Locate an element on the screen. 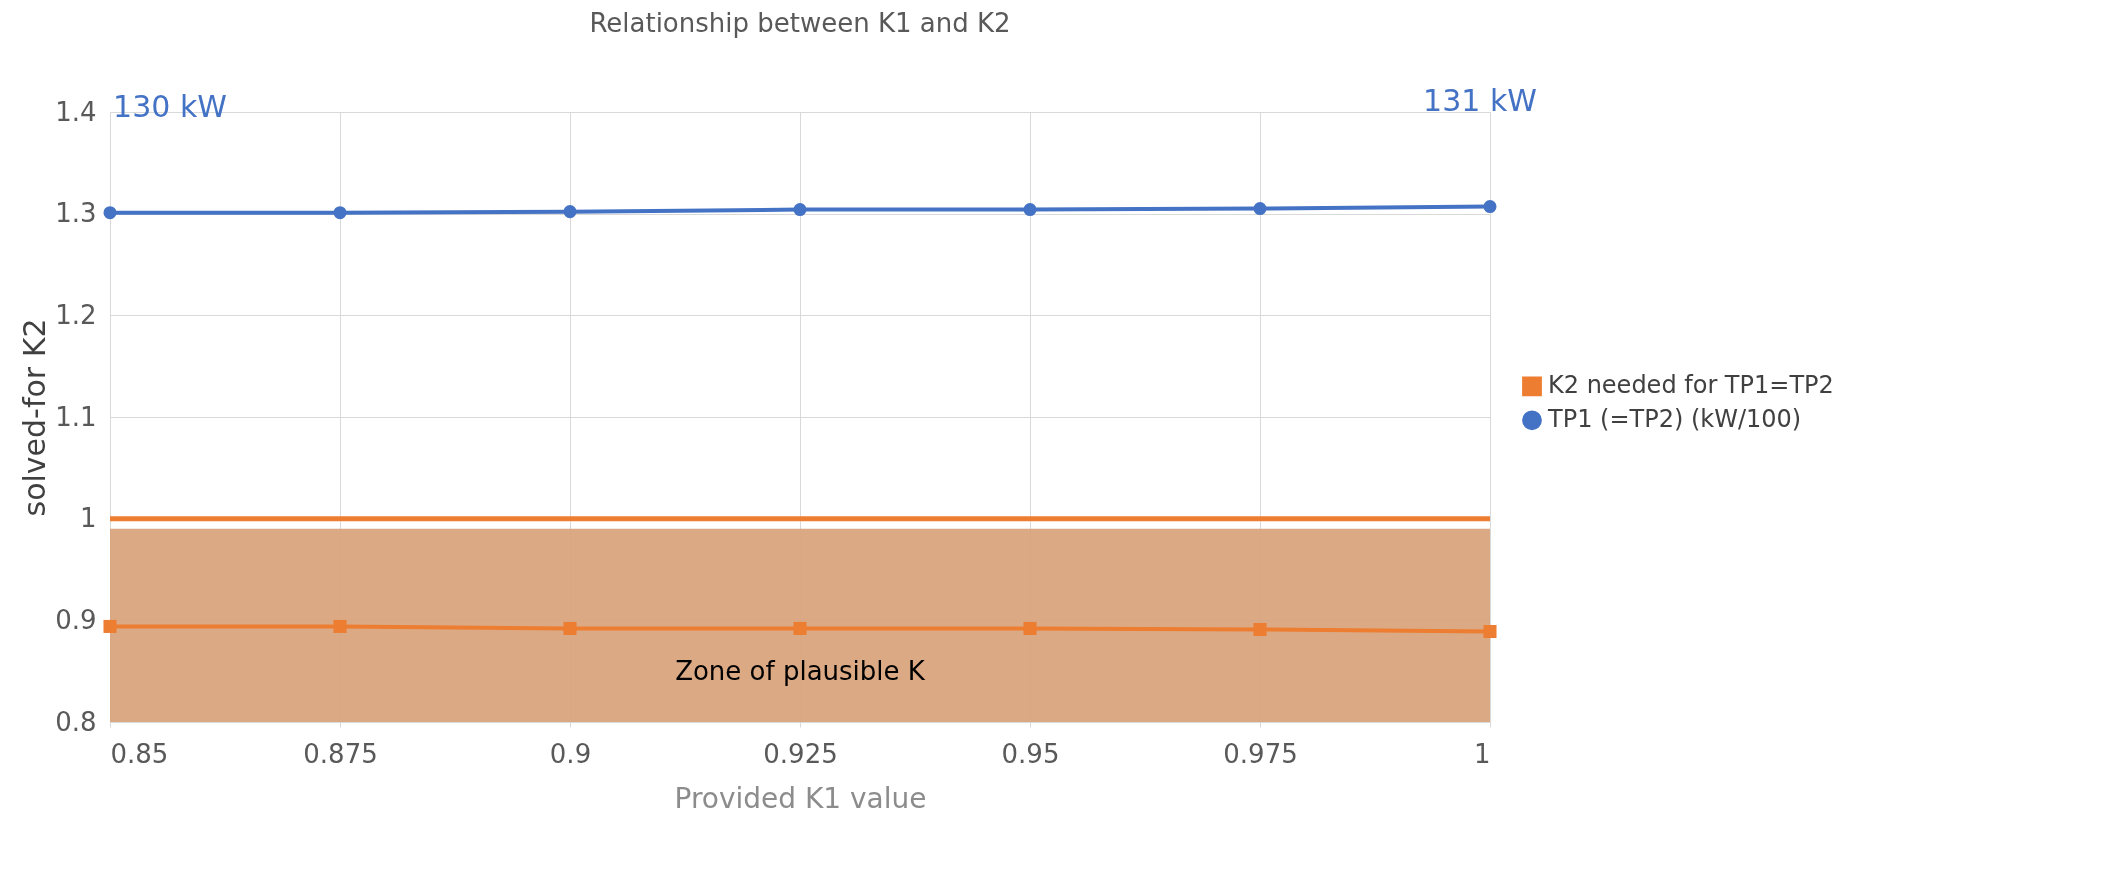 Image resolution: width=2111 pixels, height=890 pixels. legend-label: K2 needed for TP1=TP2 is located at coordinates (1691, 385).